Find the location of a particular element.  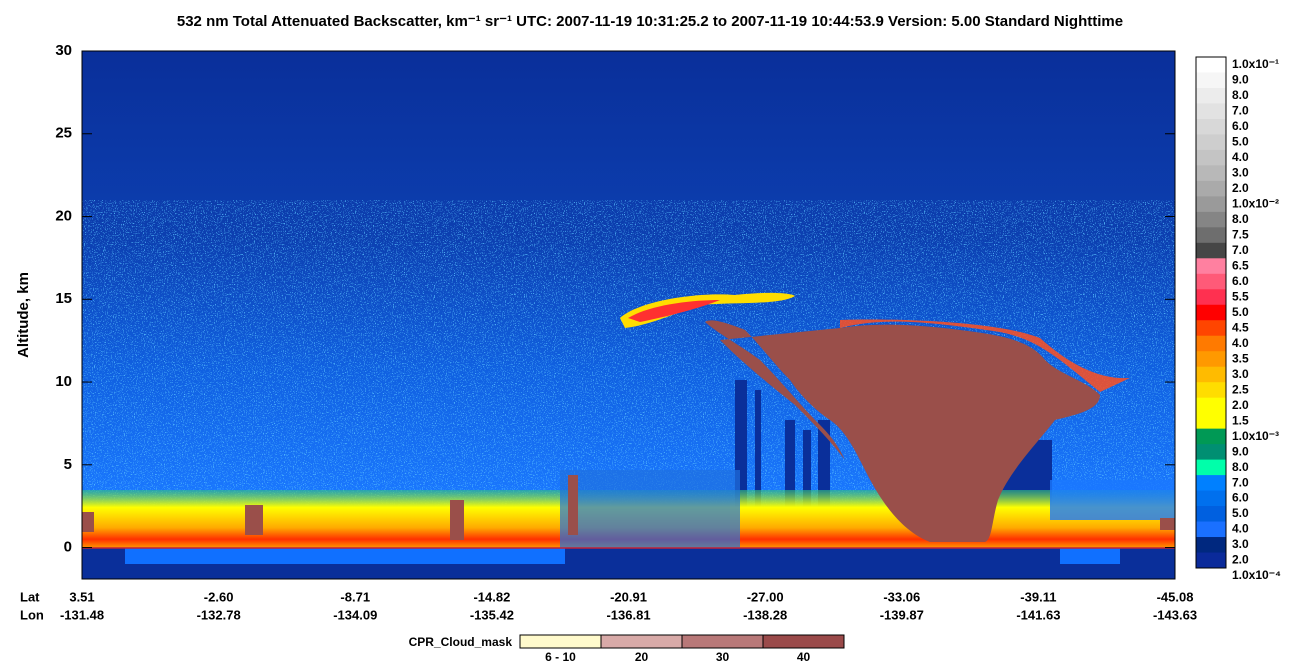

x-tick-label: -14.82 is located at coordinates (491, 596).